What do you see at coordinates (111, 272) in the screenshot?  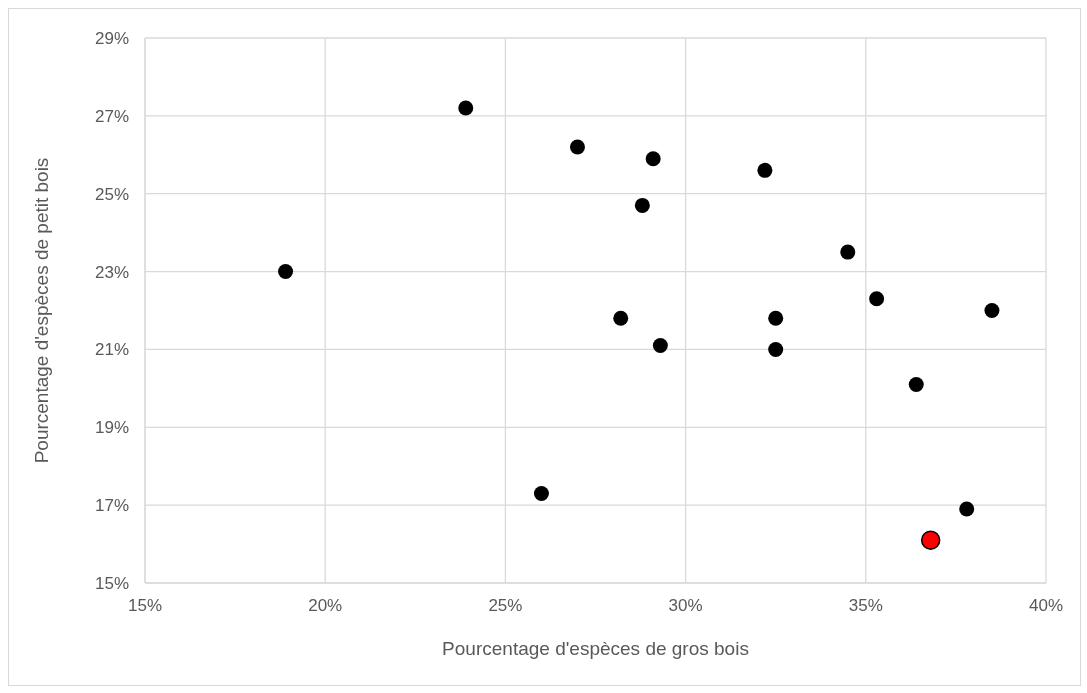 I see `y-tick-label: 23%` at bounding box center [111, 272].